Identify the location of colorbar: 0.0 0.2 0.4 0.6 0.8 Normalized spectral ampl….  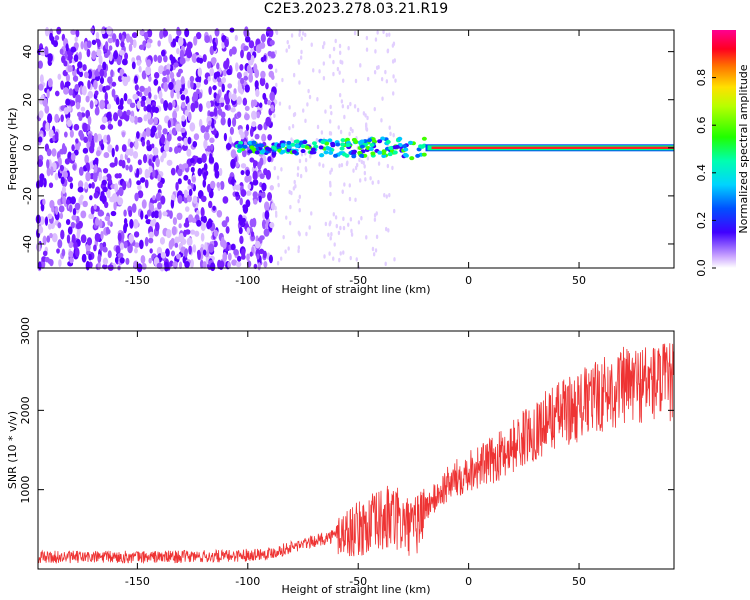
(722, 153).